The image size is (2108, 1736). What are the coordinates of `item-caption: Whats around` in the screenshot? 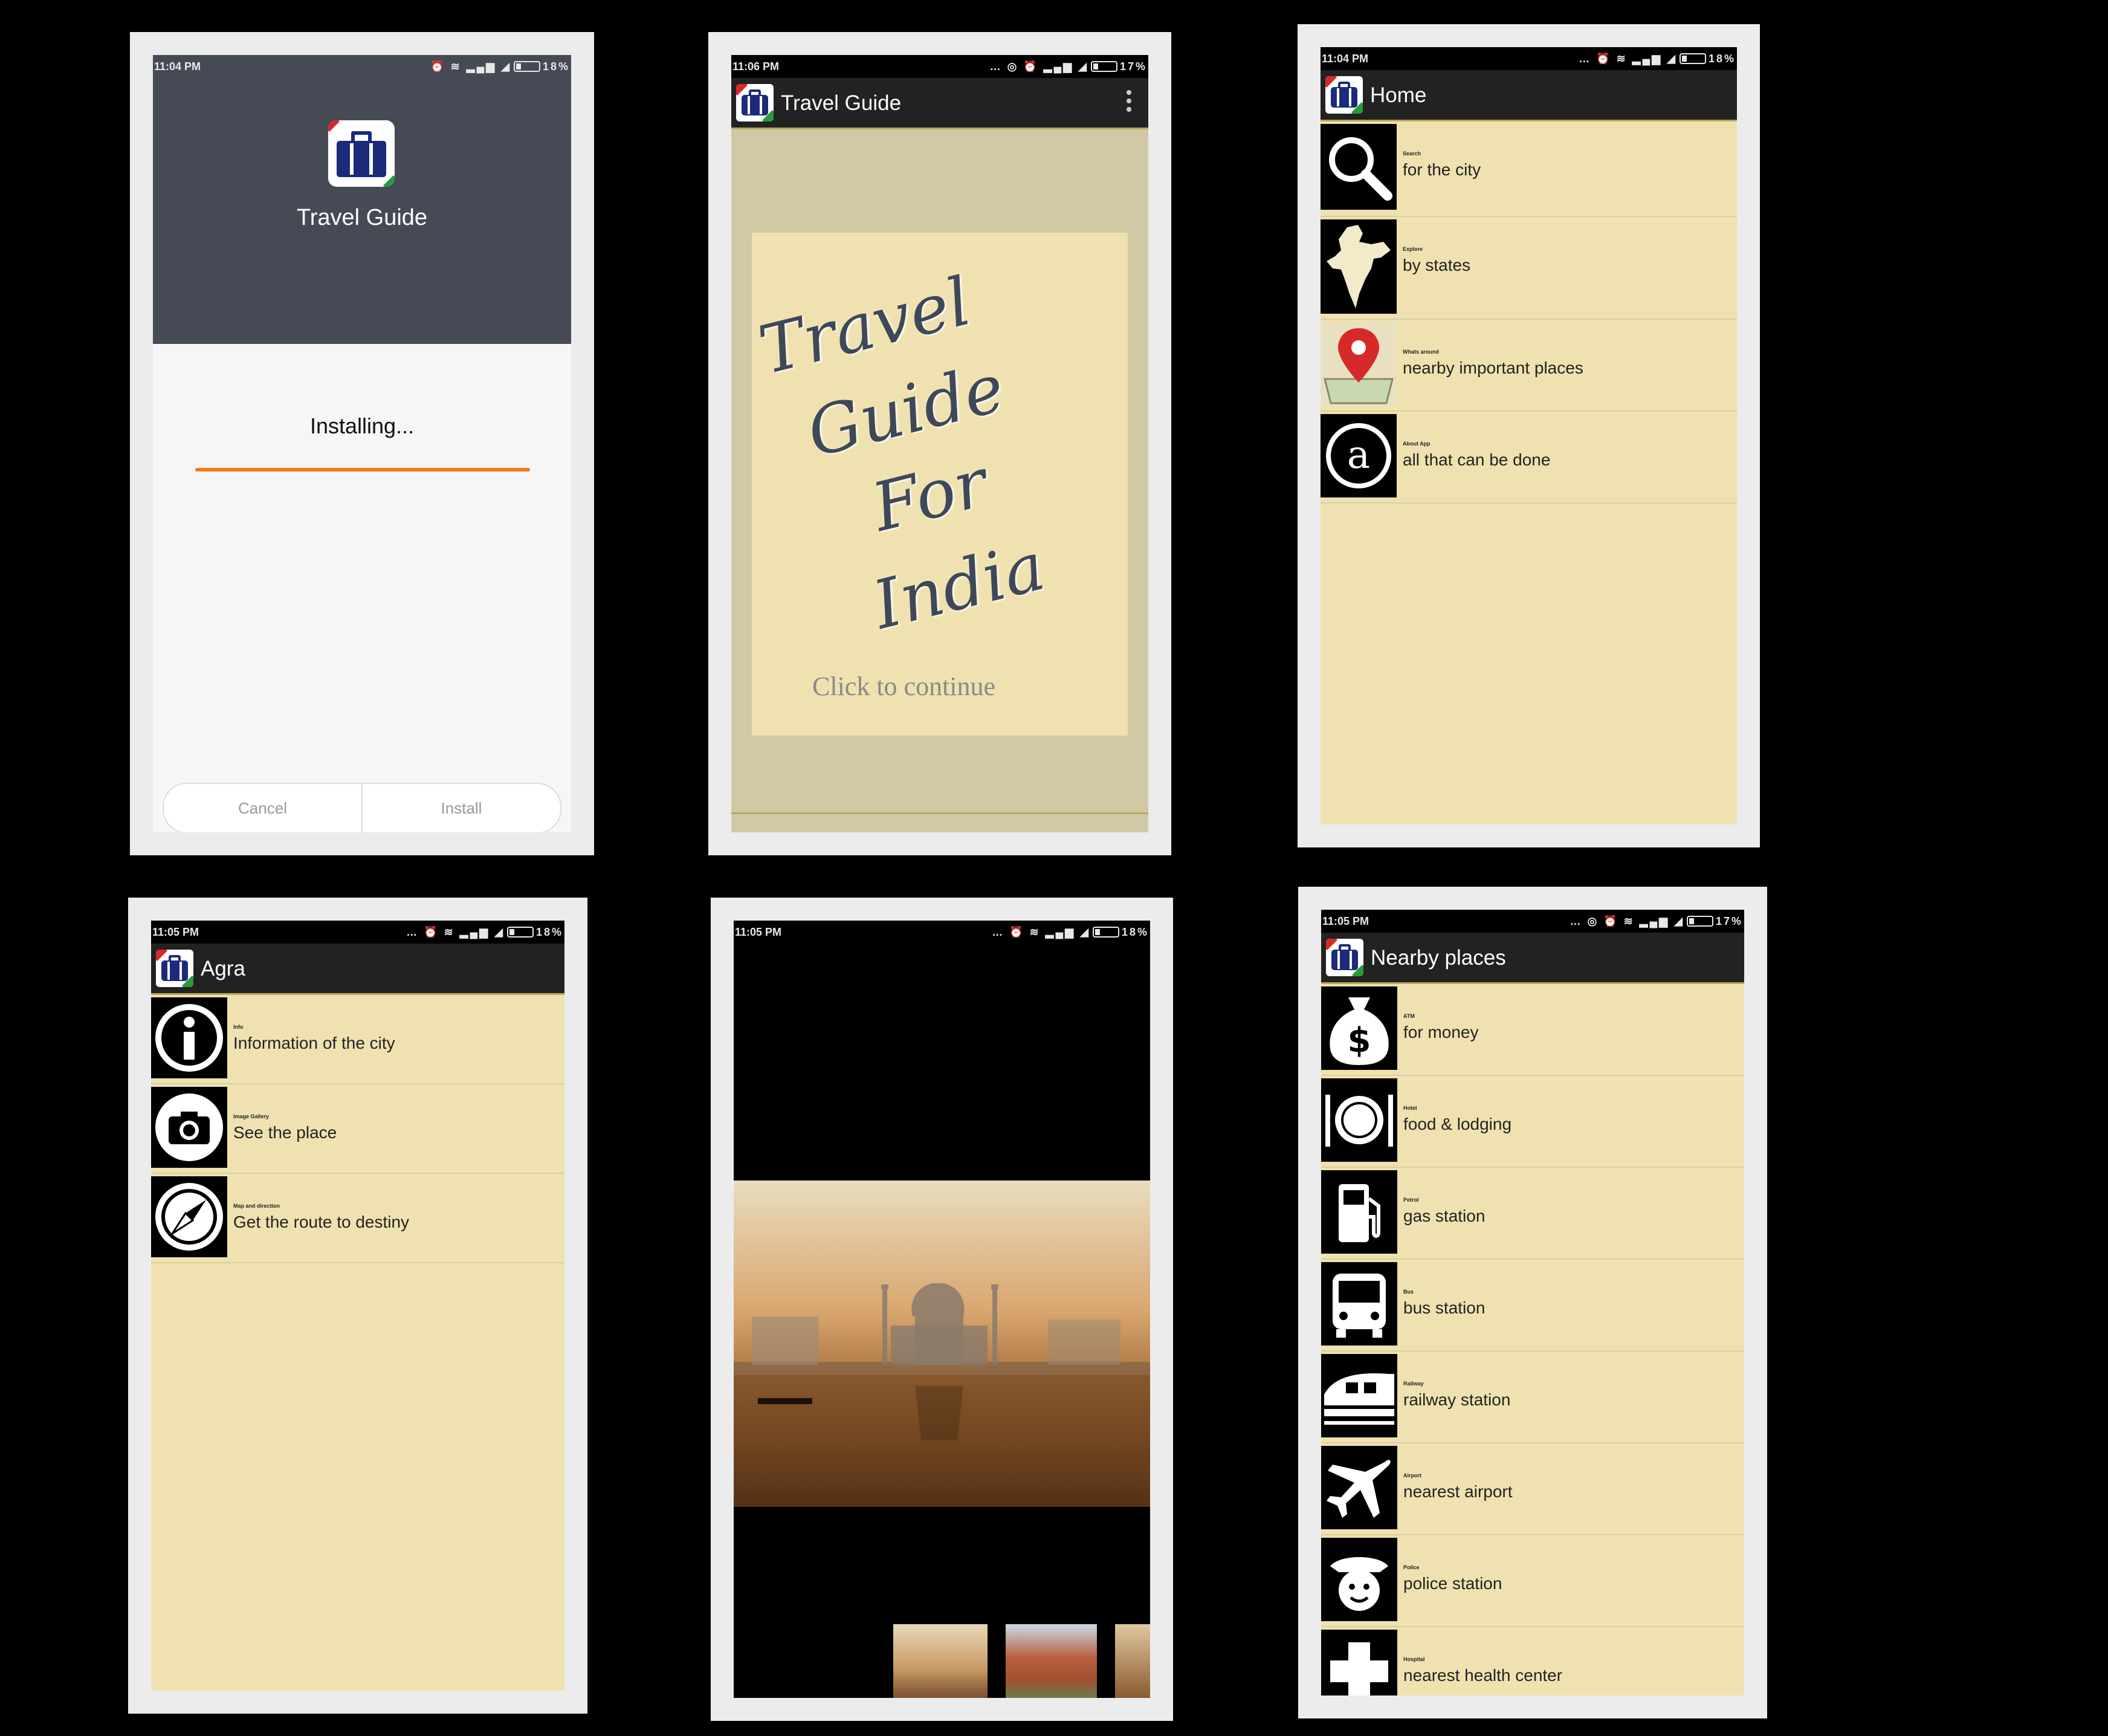 It's located at (1421, 352).